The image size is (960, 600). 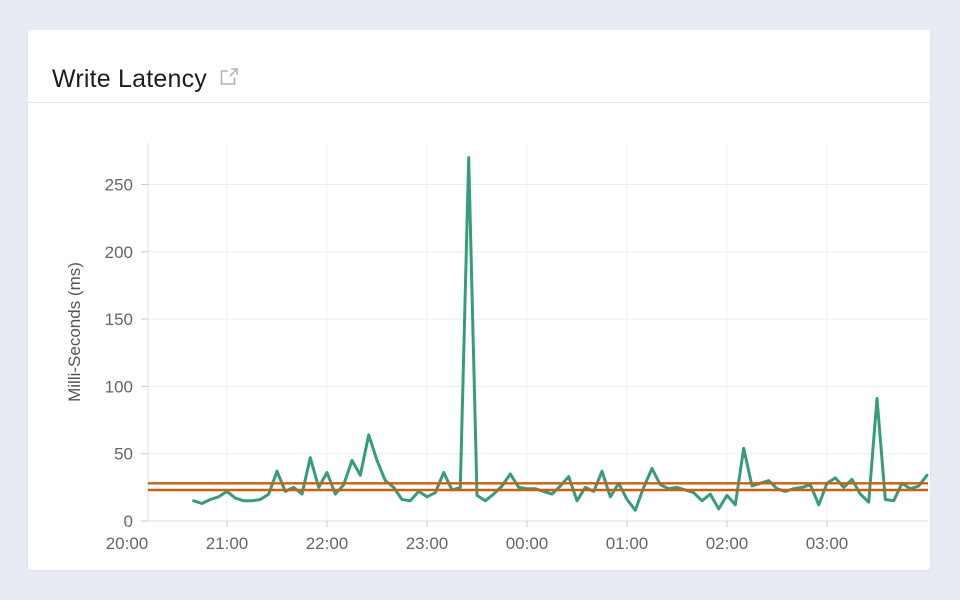 I want to click on svg-text: 50, so click(x=123, y=454).